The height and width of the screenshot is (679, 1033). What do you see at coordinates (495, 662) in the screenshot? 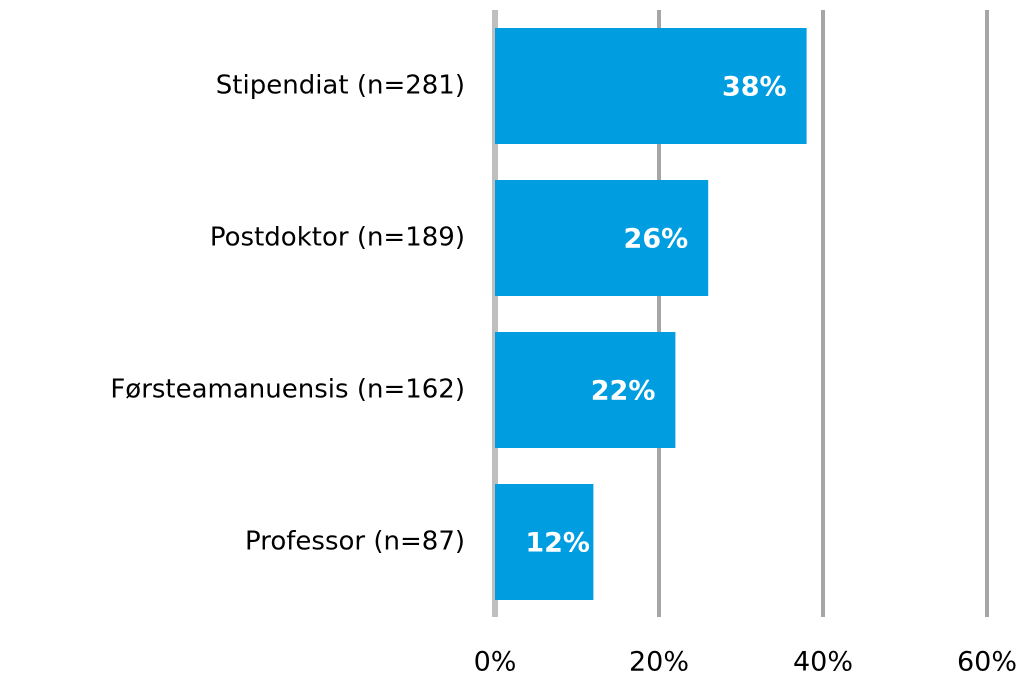
I see `x-tick-label: 0%` at bounding box center [495, 662].